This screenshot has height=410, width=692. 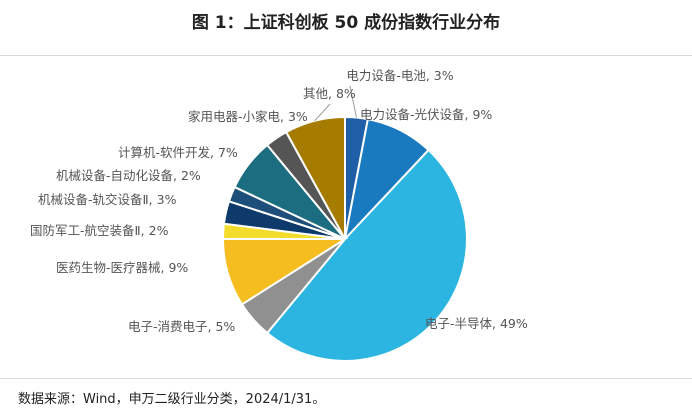 I want to click on pie-slice-label: 机械设备-轨交设备Ⅱ, 3%, so click(x=107, y=199).